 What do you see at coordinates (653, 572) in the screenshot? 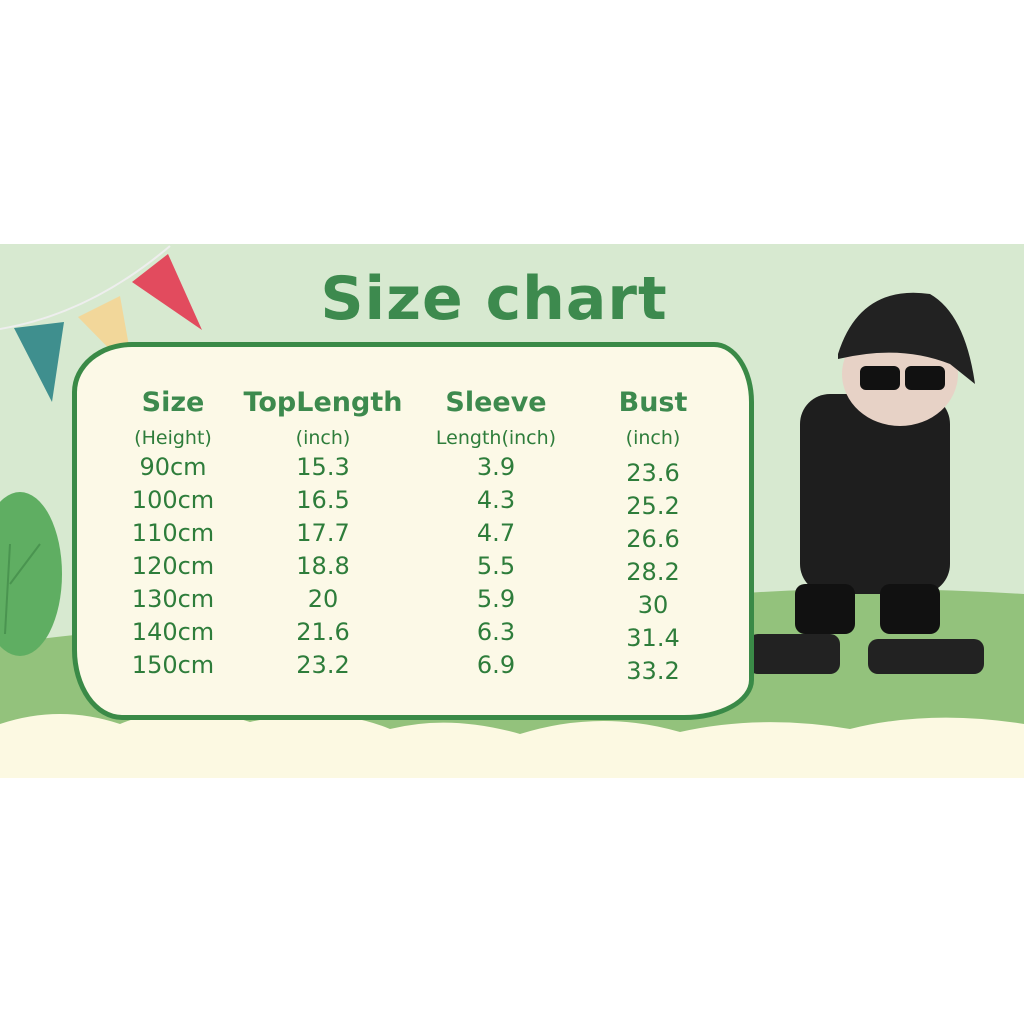
I see `table-cell: 28.2` at bounding box center [653, 572].